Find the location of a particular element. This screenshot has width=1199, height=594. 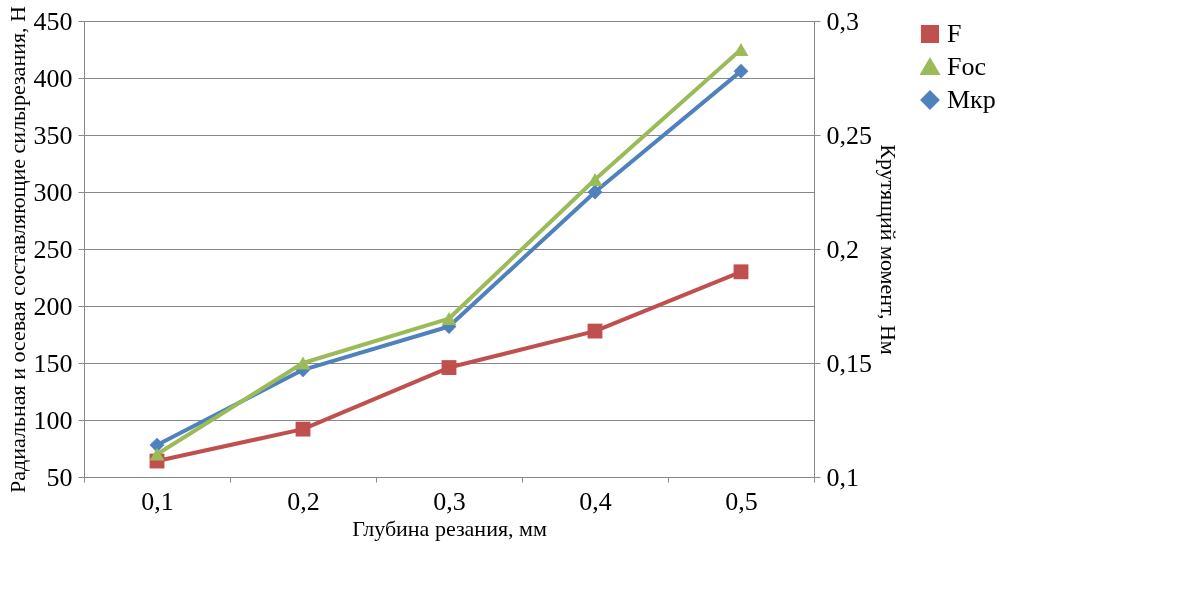

x-tick-label: 0,1 is located at coordinates (157, 501).